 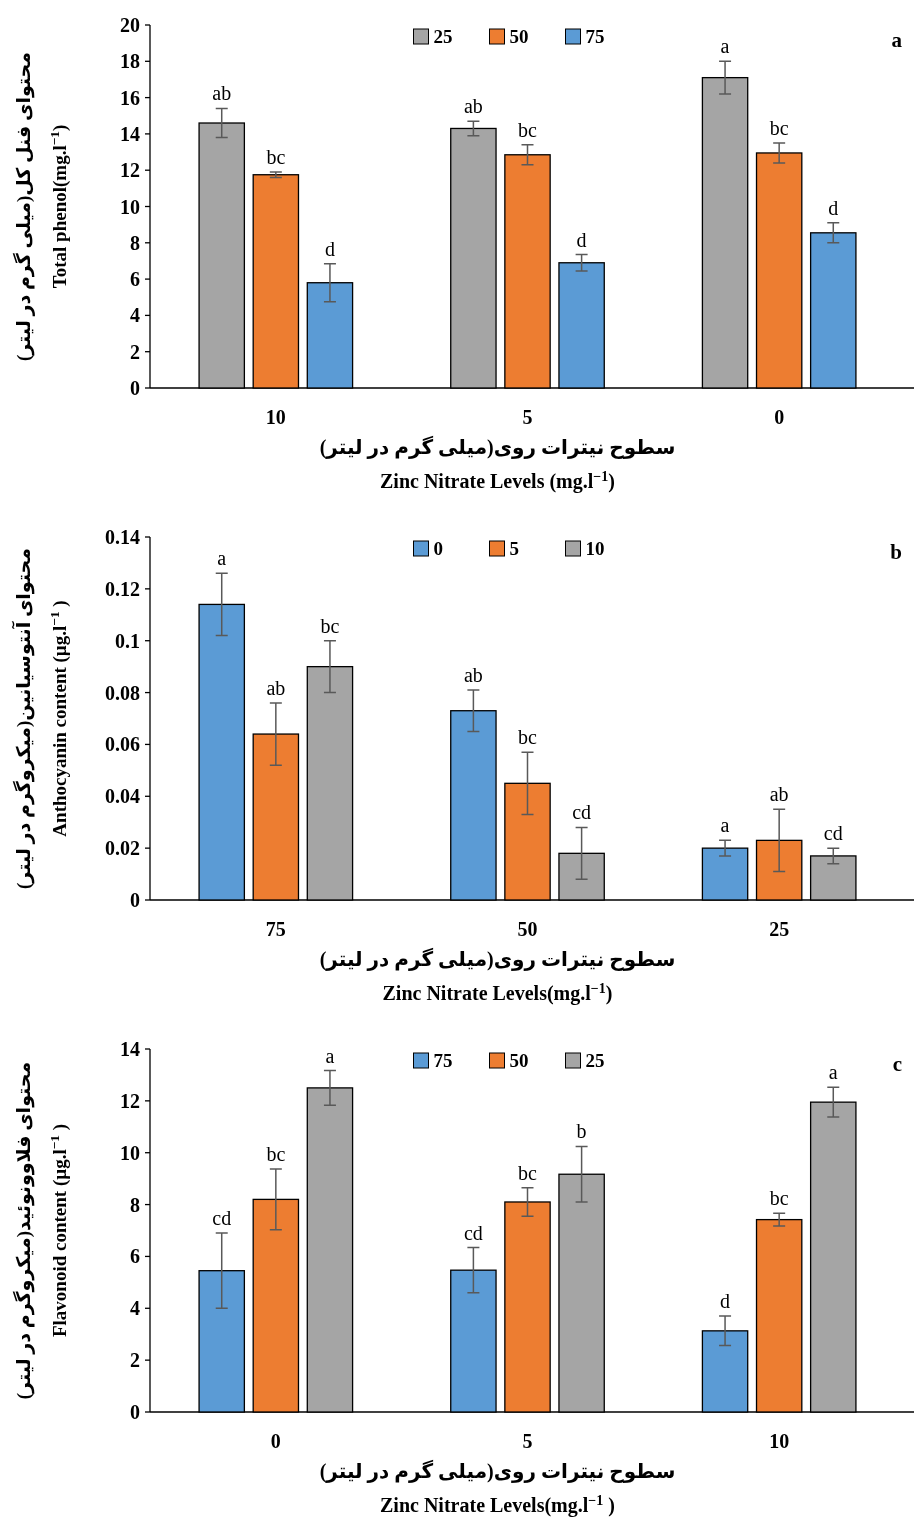 I want to click on annotation: c, so click(x=897, y=1064).